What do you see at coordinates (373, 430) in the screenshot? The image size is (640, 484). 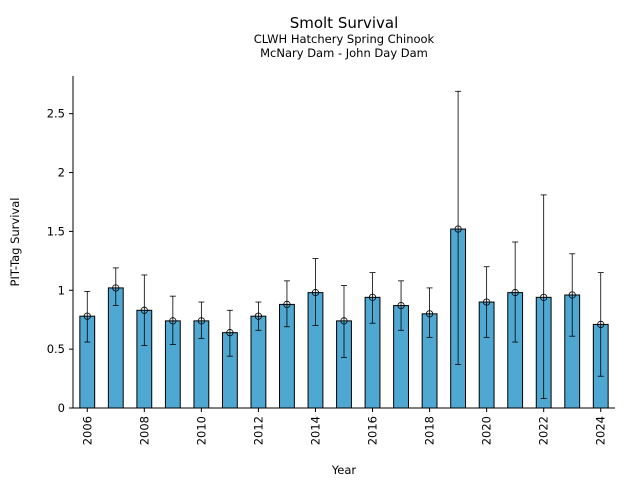 I see `x-tick-label: 2016` at bounding box center [373, 430].